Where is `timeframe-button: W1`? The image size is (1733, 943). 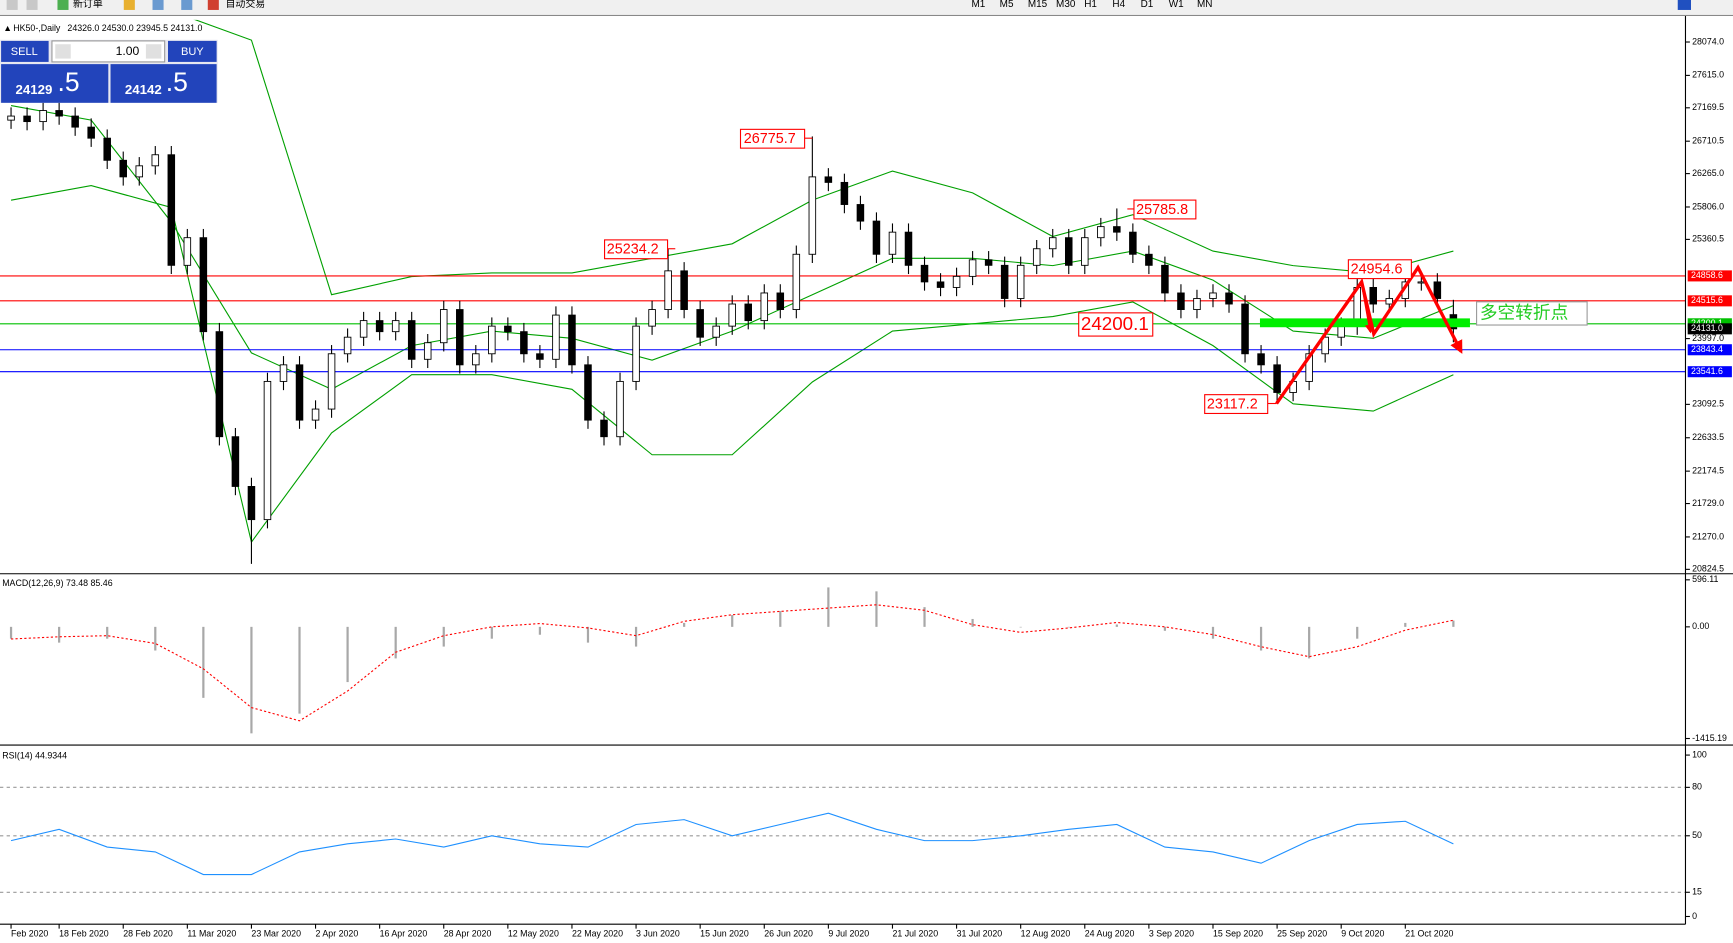 timeframe-button: W1 is located at coordinates (1176, 5).